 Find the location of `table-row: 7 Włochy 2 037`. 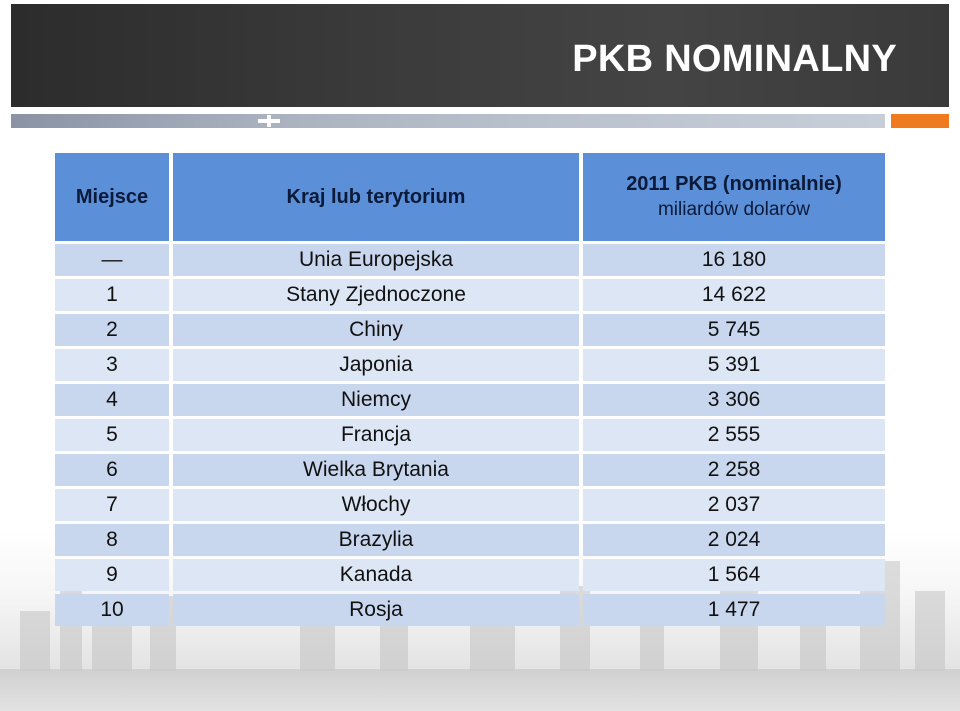

table-row: 7 Włochy 2 037 is located at coordinates (470, 505).